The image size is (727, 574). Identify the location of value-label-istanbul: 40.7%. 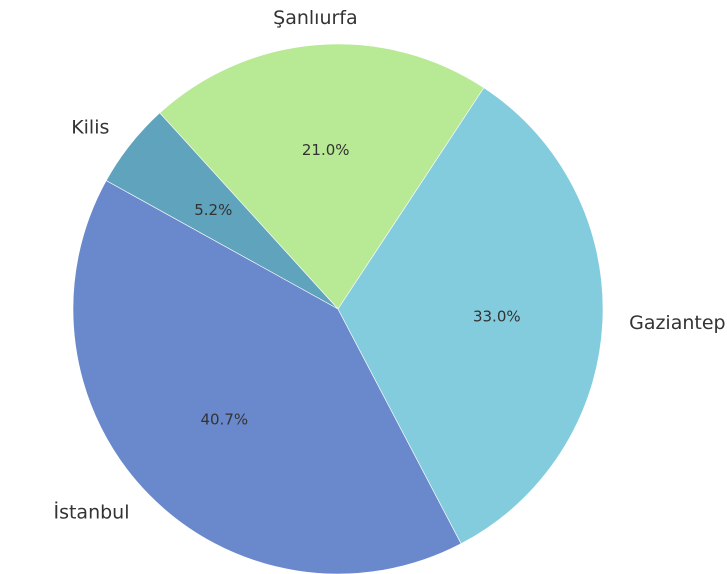
(224, 420).